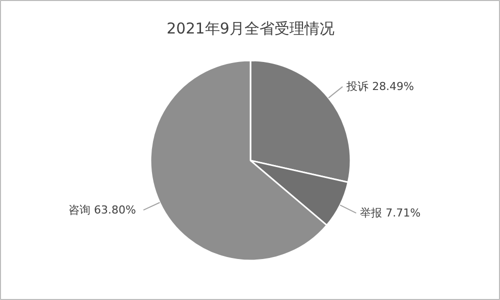 This screenshot has height=300, width=500. What do you see at coordinates (390, 213) in the screenshot?
I see `slice-label: 举报 7.71%` at bounding box center [390, 213].